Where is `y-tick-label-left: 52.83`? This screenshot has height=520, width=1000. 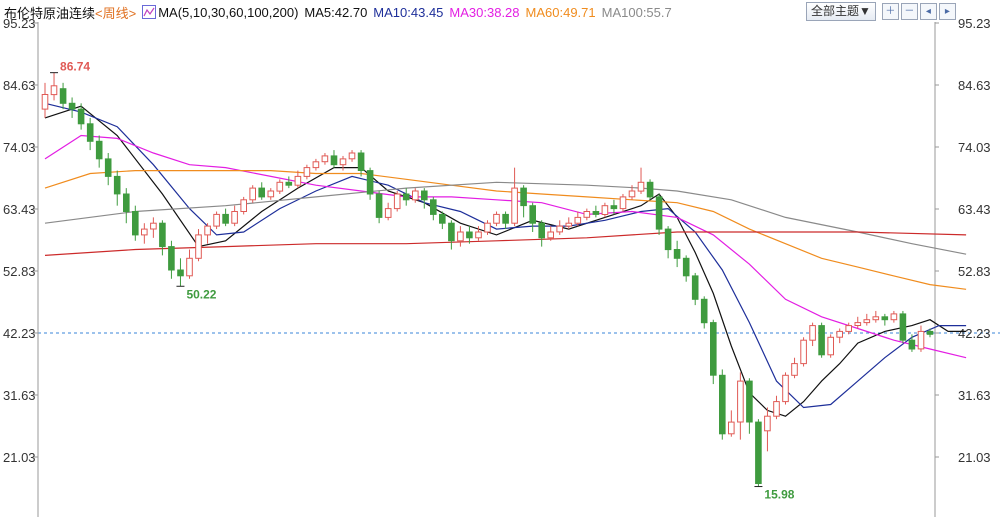
y-tick-label-left: 52.83 is located at coordinates (19, 271).